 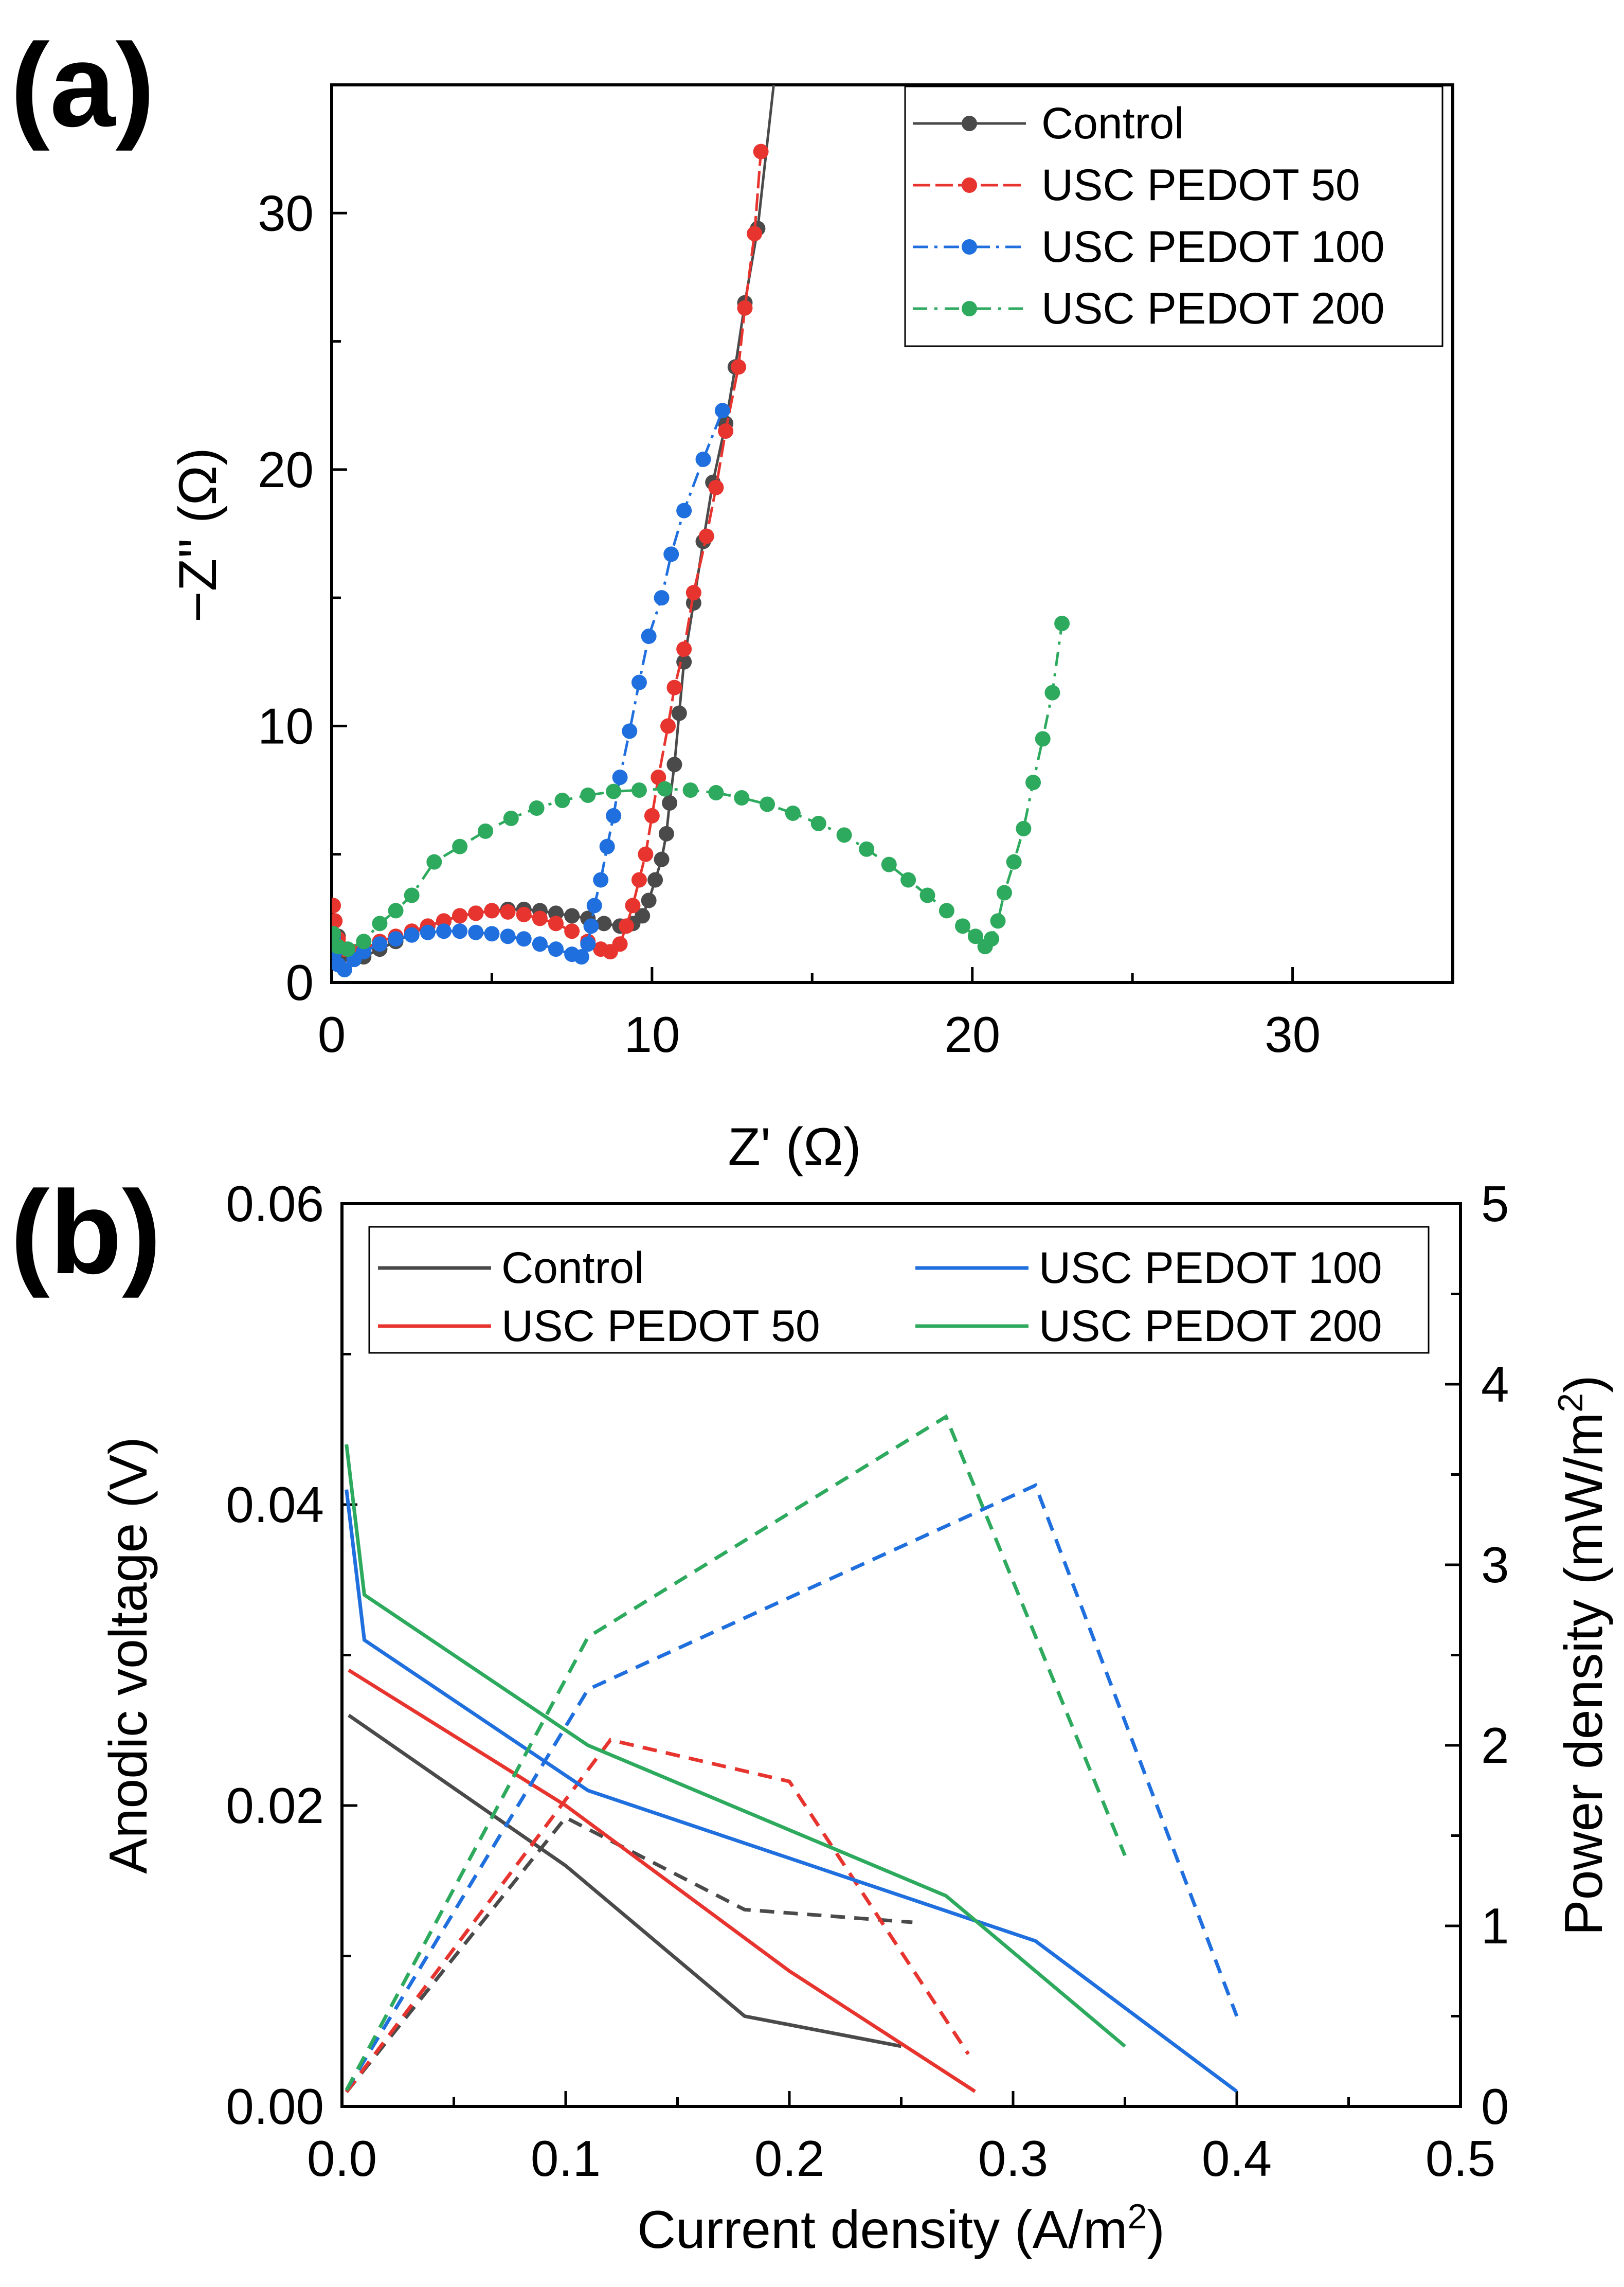 I want to click on plot-a-x-tick-label: 0, so click(x=332, y=1035).